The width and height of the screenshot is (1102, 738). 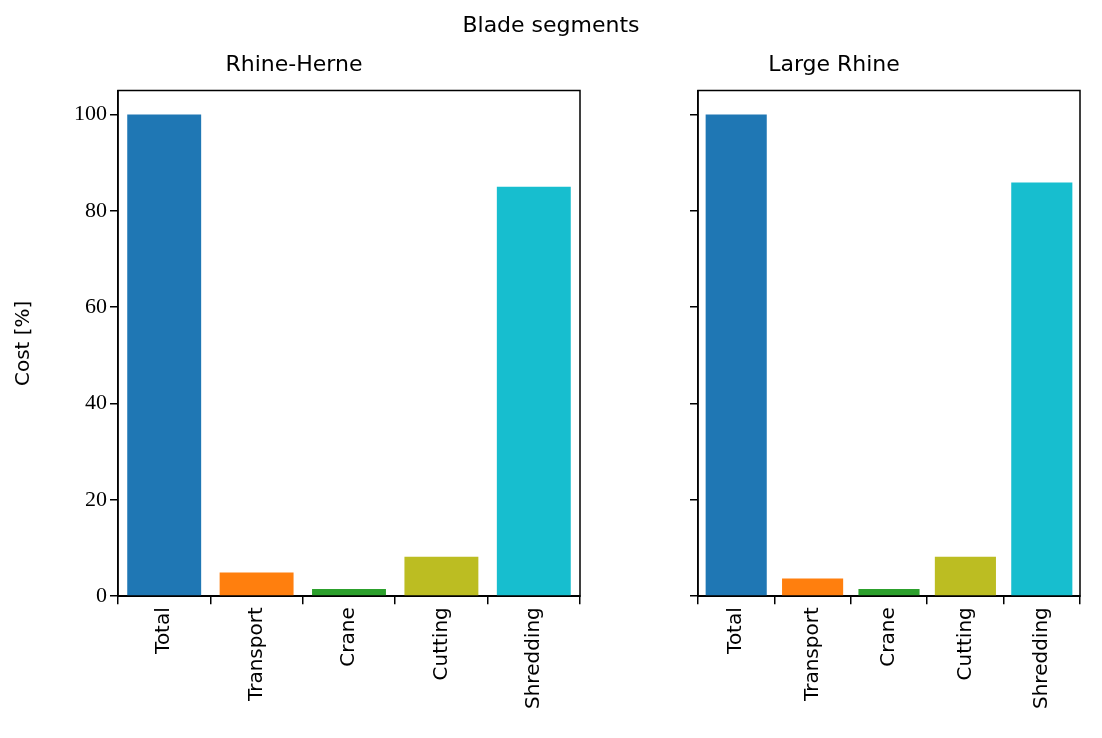 I want to click on chart-title: Rhine-Herne, so click(x=294, y=63).